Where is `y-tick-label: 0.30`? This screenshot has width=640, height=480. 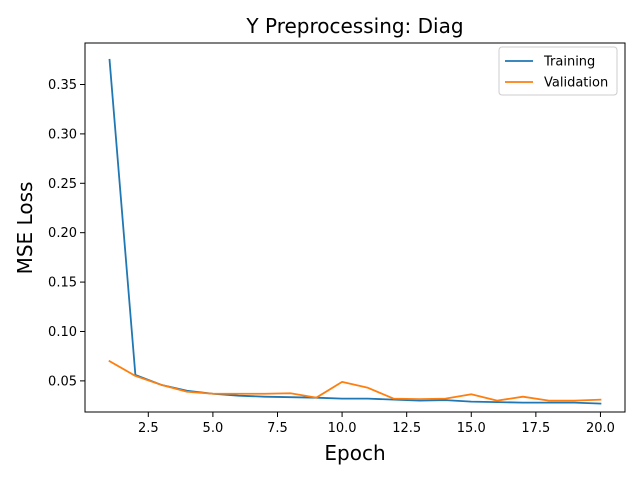 y-tick-label: 0.30 is located at coordinates (62, 134).